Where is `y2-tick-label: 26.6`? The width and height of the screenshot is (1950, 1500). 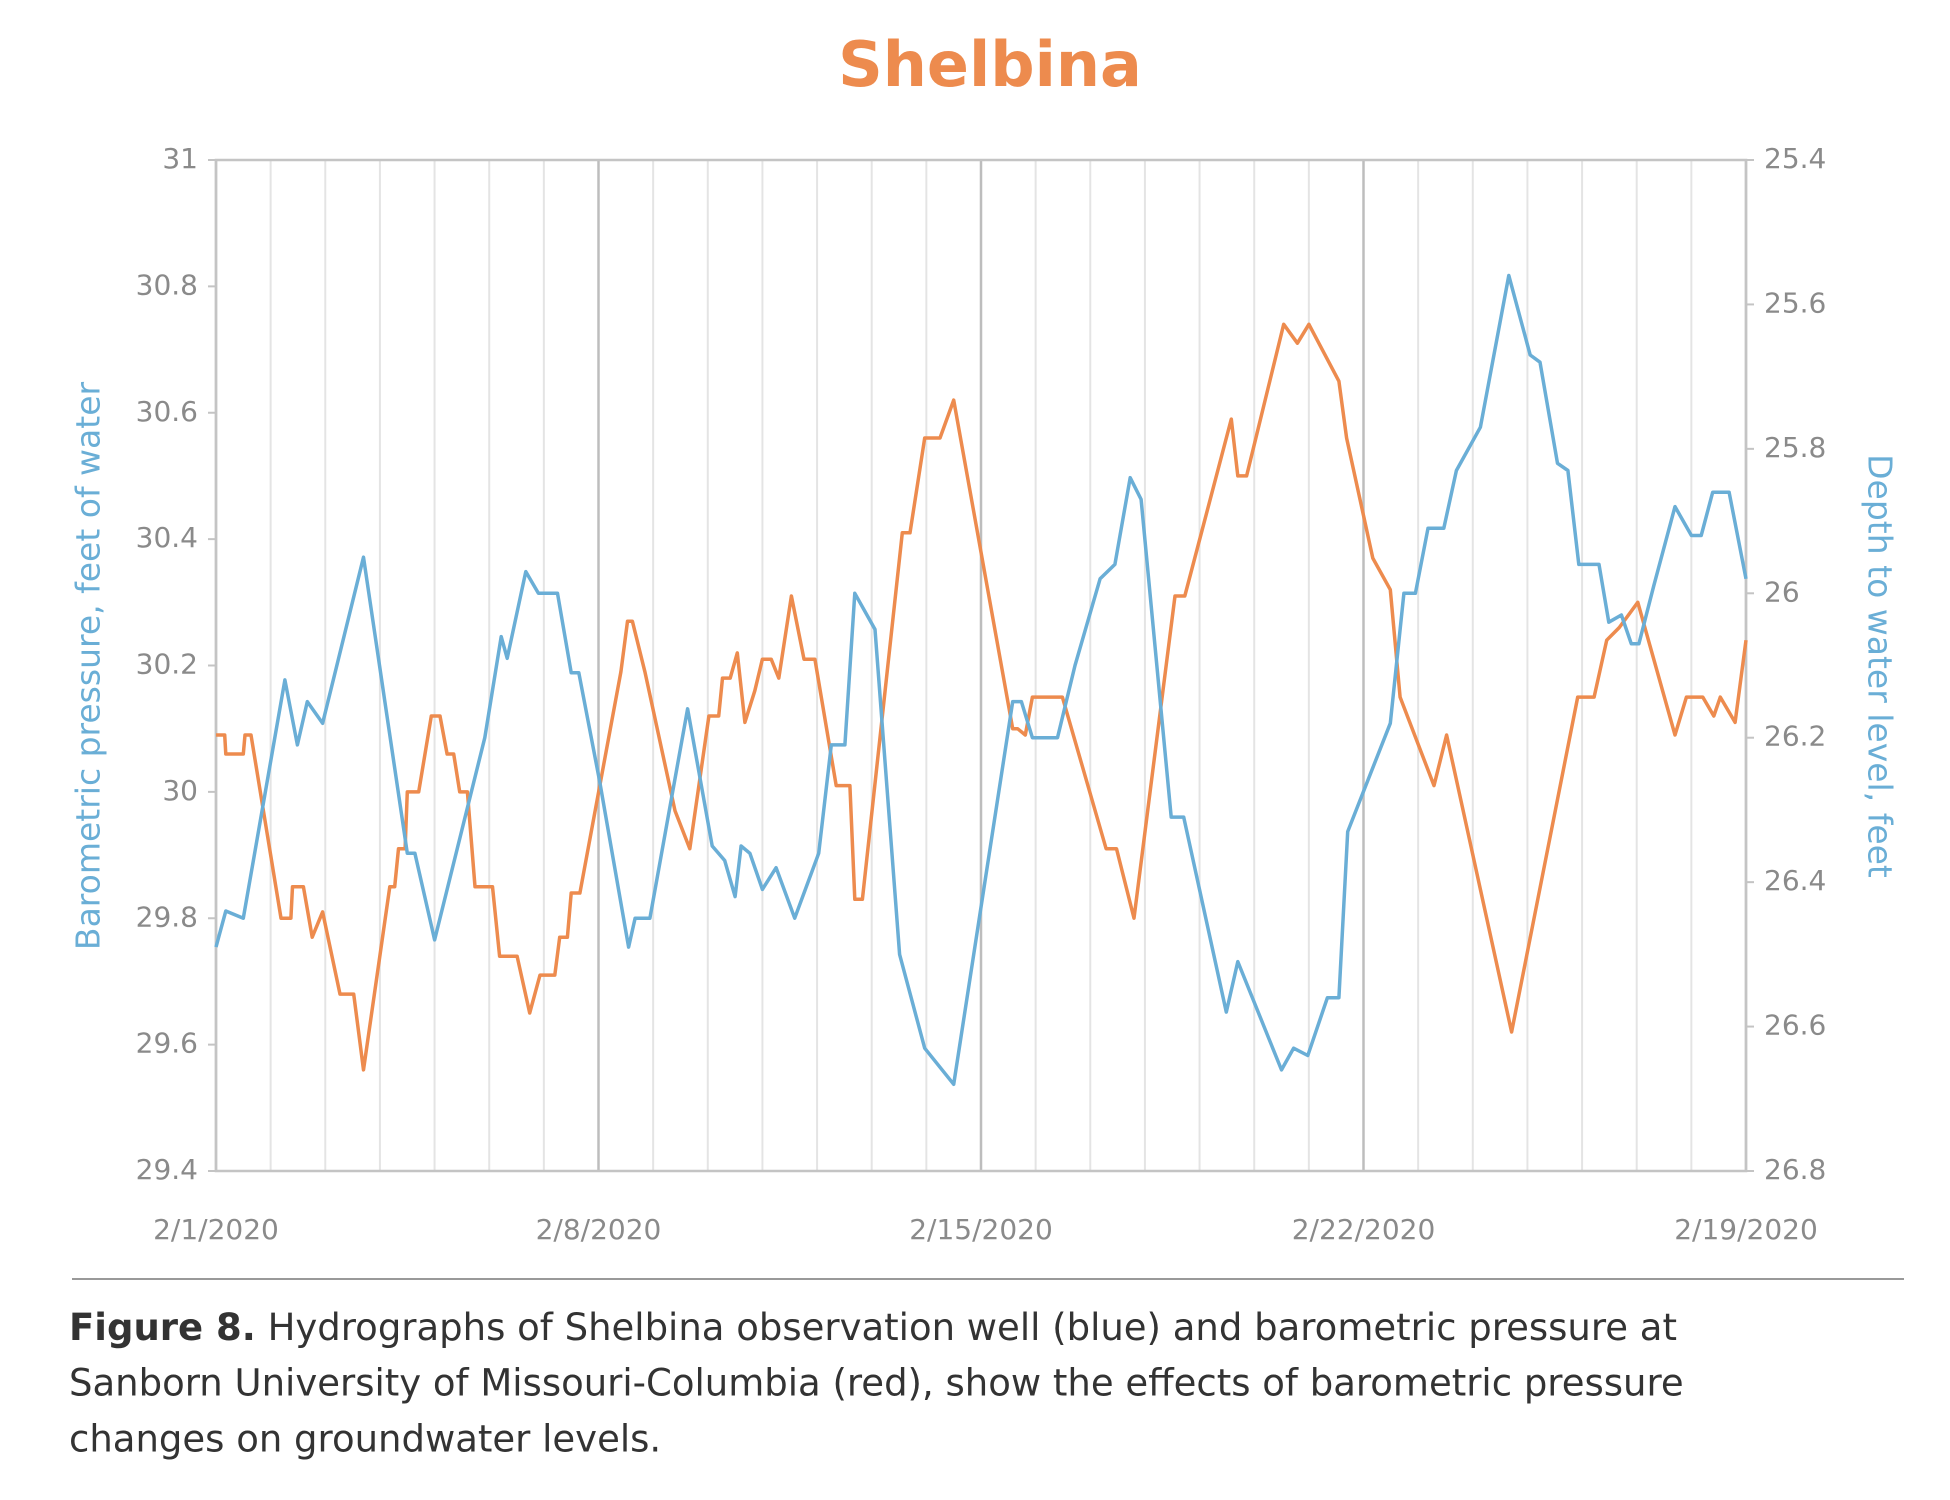
y2-tick-label: 26.6 is located at coordinates (1795, 1025).